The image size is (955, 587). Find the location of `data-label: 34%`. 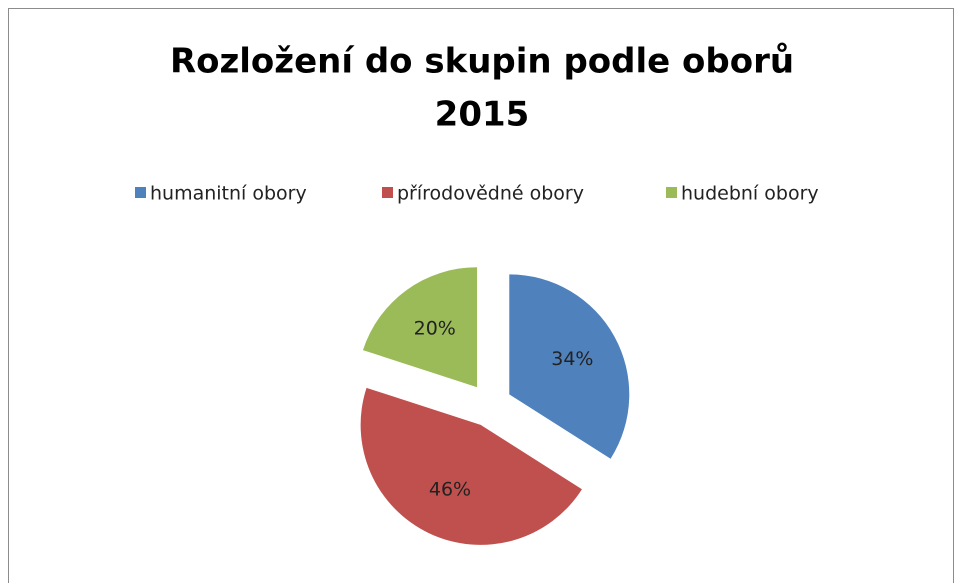

data-label: 34% is located at coordinates (572, 359).